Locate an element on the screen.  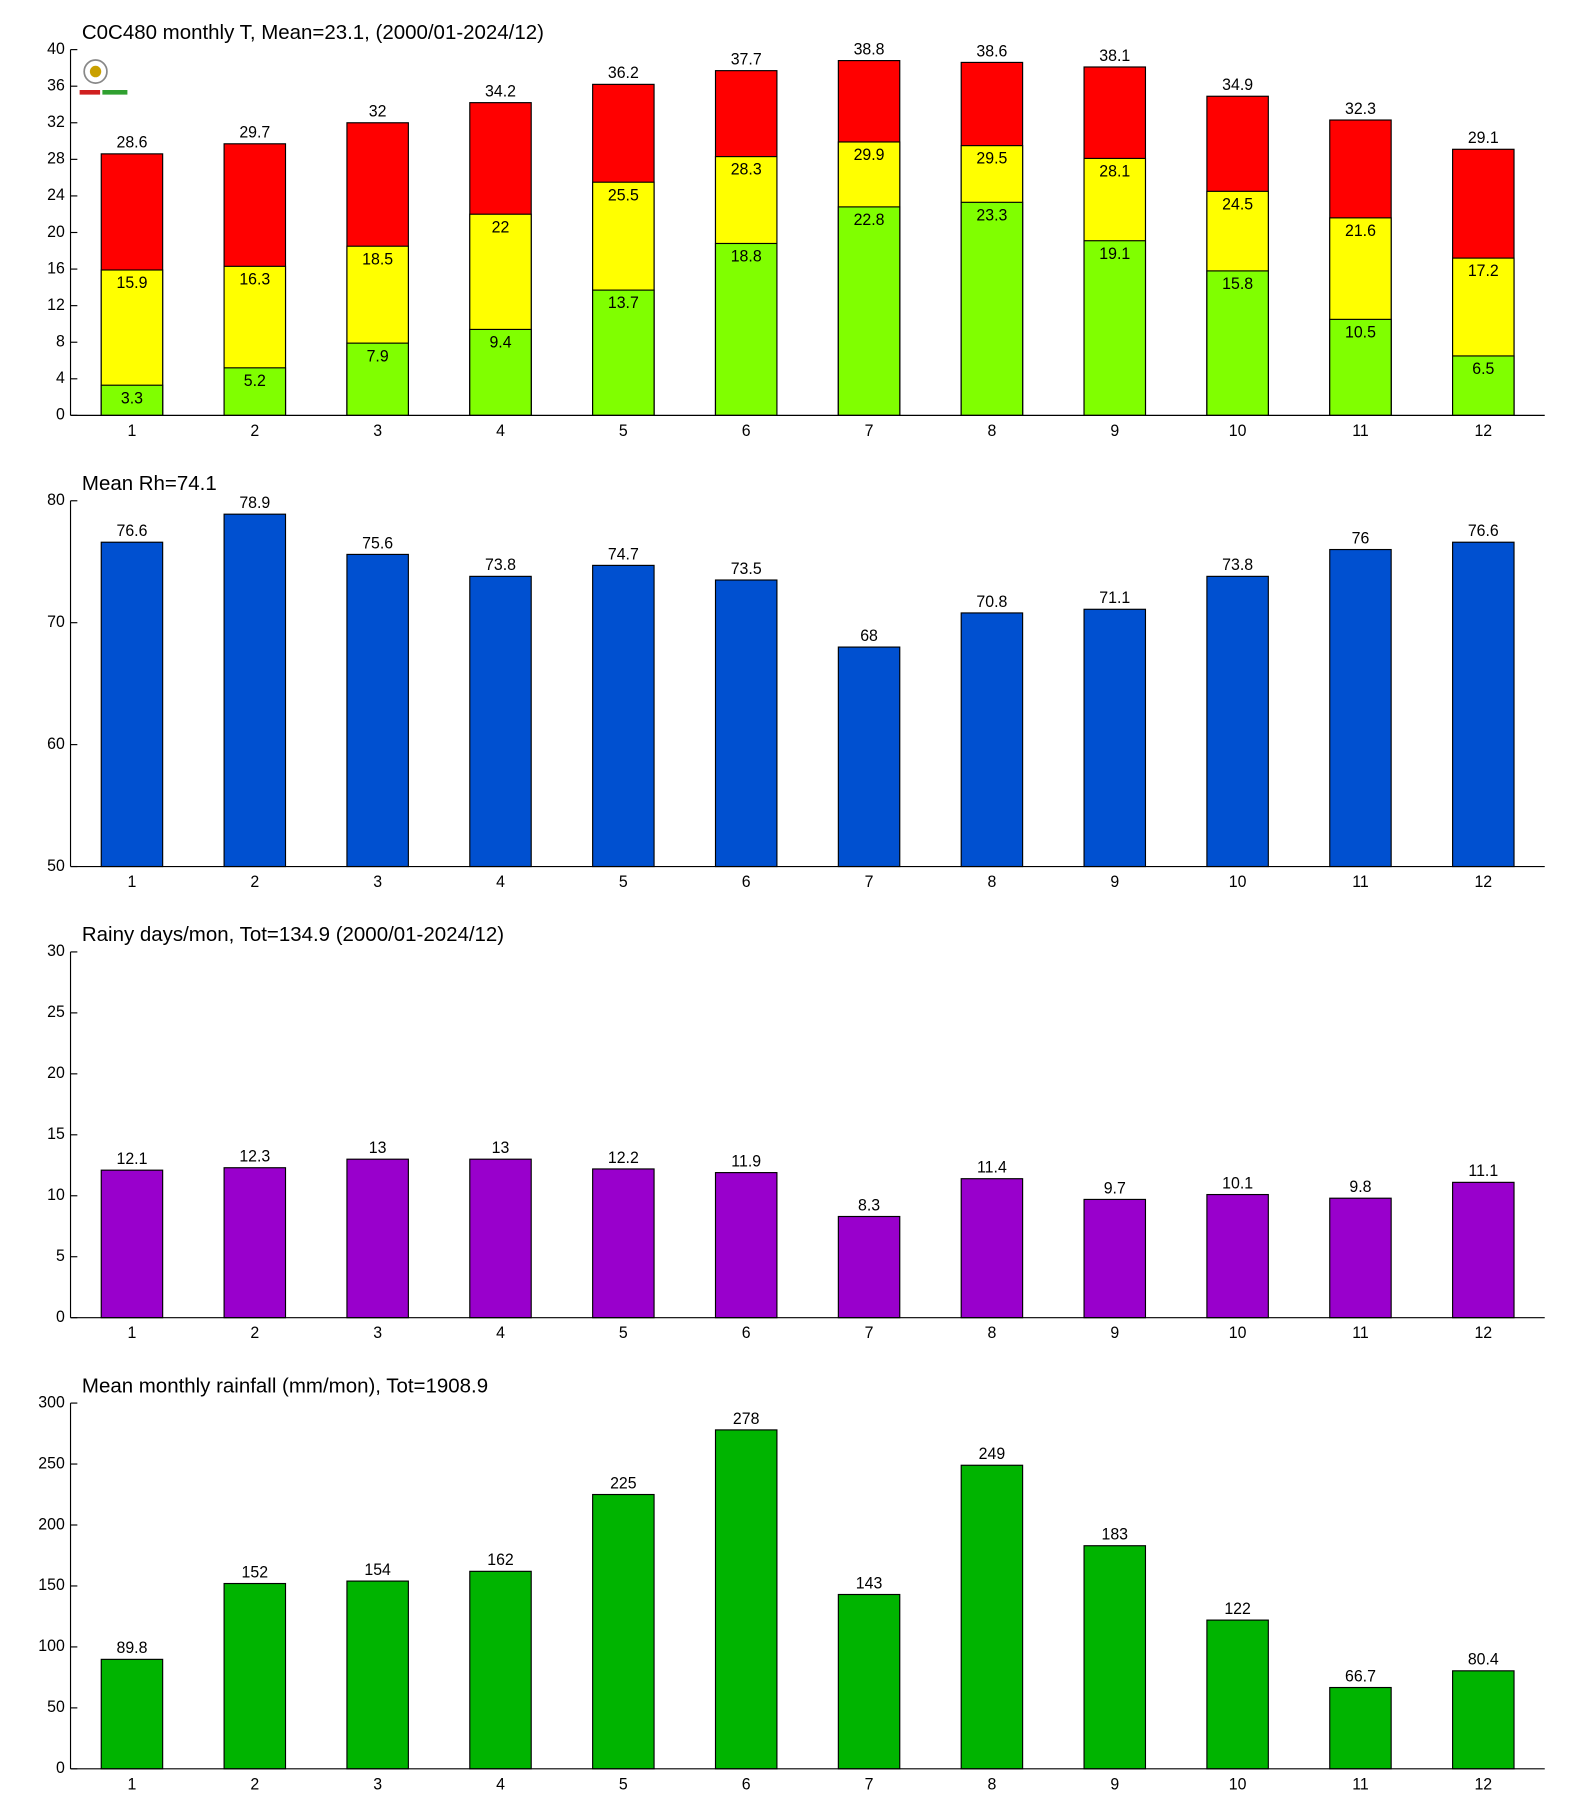
y-tick-label: 200 is located at coordinates (51, 1524).